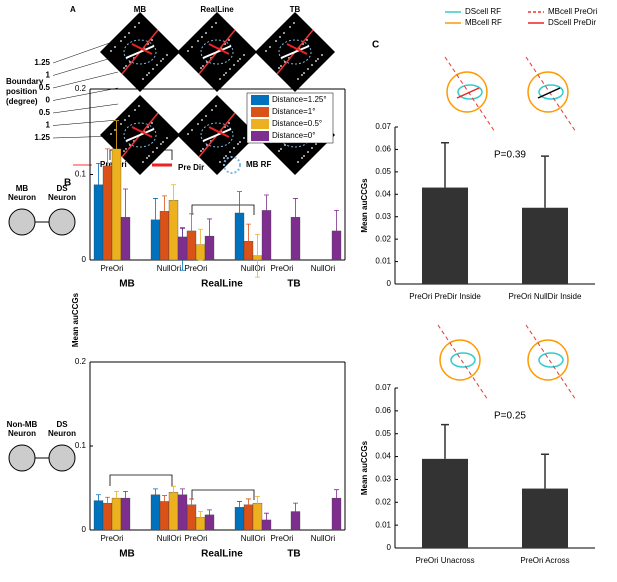 The width and height of the screenshot is (617, 582). I want to click on legend-label: MBcell RF, so click(483, 22).